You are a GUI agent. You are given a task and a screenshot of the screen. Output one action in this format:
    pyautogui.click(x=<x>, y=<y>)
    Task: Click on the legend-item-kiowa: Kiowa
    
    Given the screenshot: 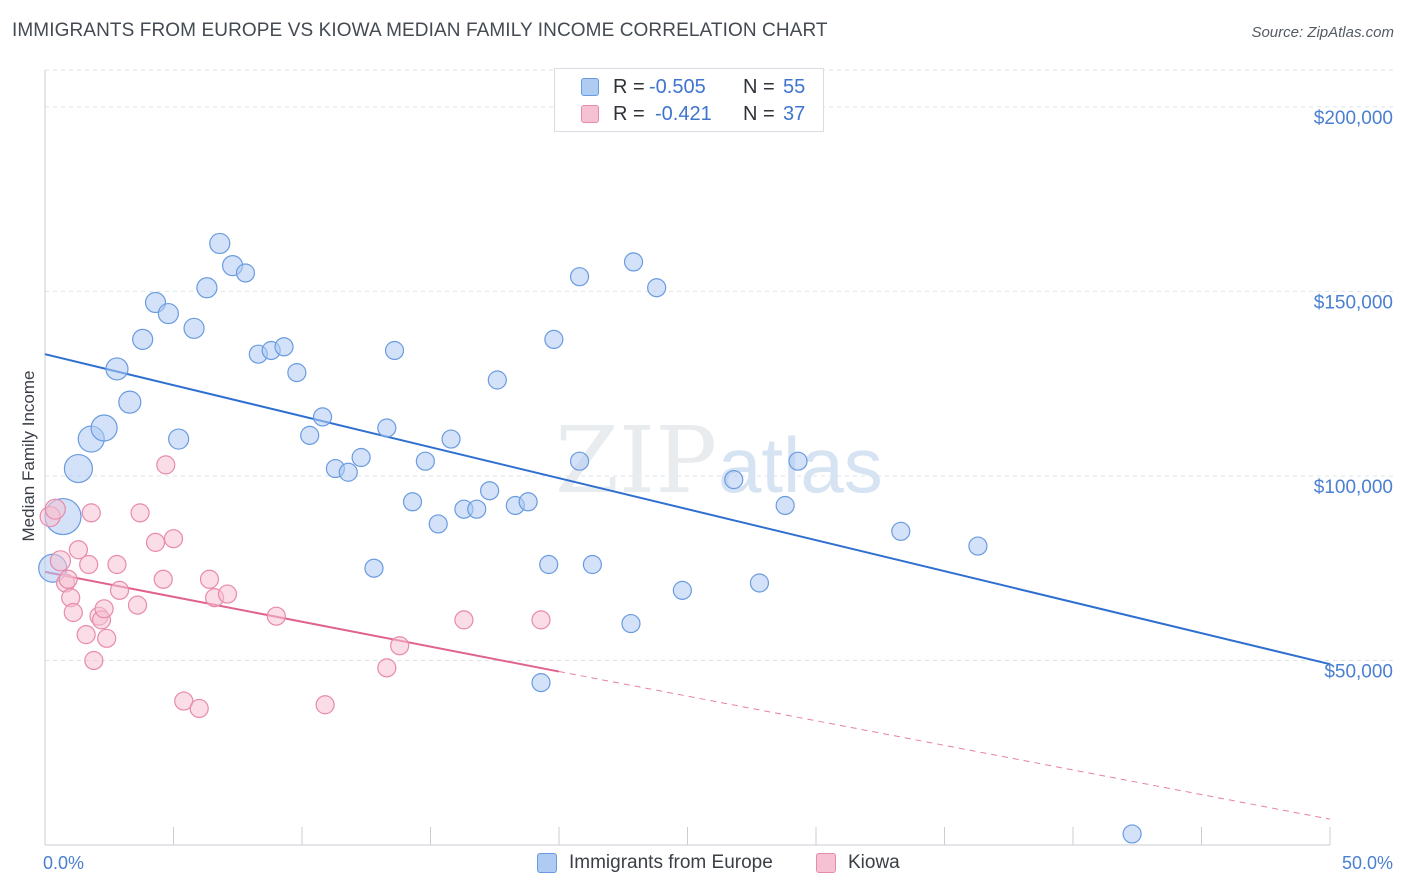 What is the action you would take?
    pyautogui.click(x=858, y=863)
    